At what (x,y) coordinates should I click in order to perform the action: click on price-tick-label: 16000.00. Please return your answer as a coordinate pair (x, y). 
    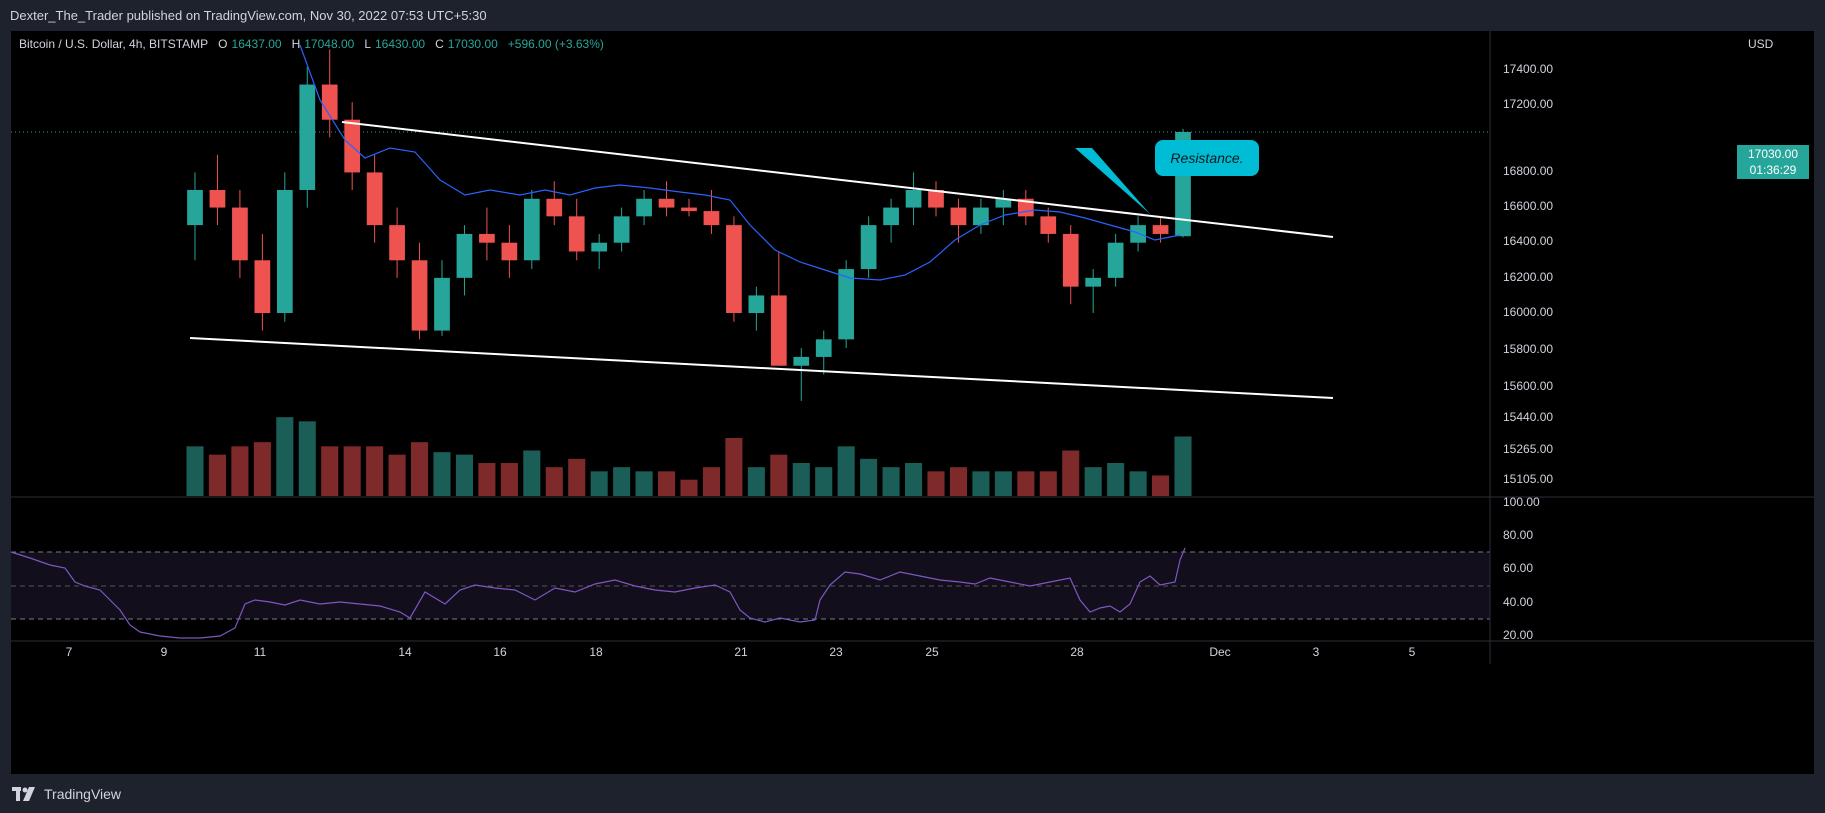
    Looking at the image, I should click on (1528, 312).